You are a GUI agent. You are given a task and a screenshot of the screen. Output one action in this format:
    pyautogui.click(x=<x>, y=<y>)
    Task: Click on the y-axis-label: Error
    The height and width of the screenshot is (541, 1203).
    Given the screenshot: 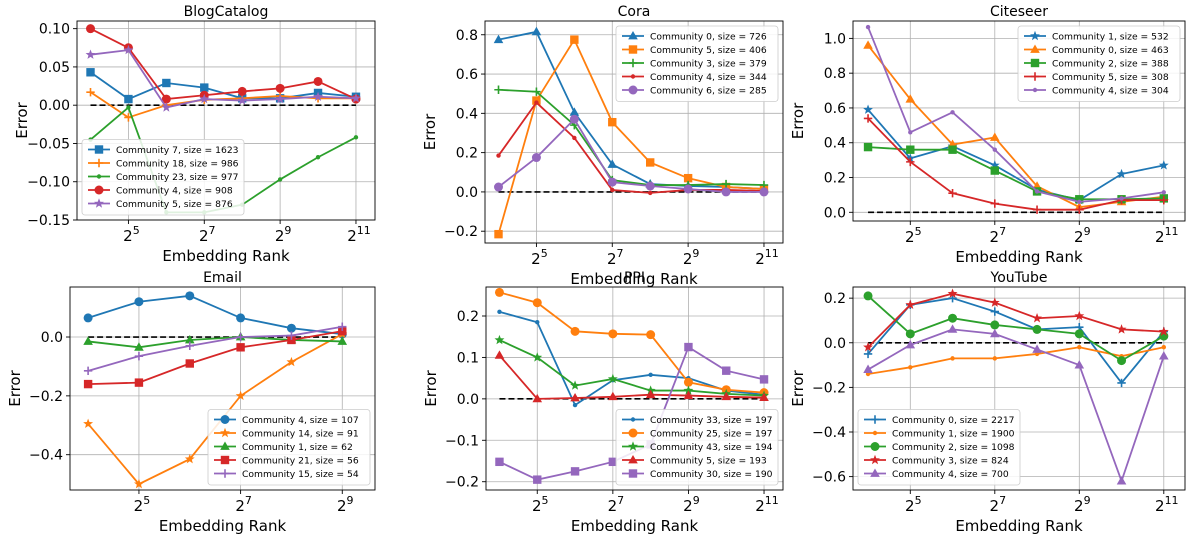 What is the action you would take?
    pyautogui.click(x=431, y=387)
    